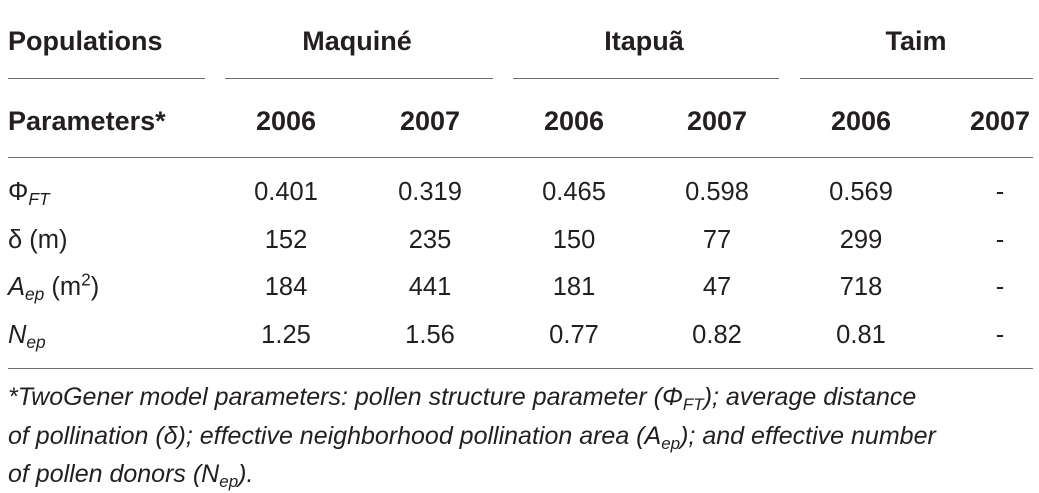 The height and width of the screenshot is (493, 1039). Describe the element at coordinates (106, 78) in the screenshot. I see `populations-rule` at that location.